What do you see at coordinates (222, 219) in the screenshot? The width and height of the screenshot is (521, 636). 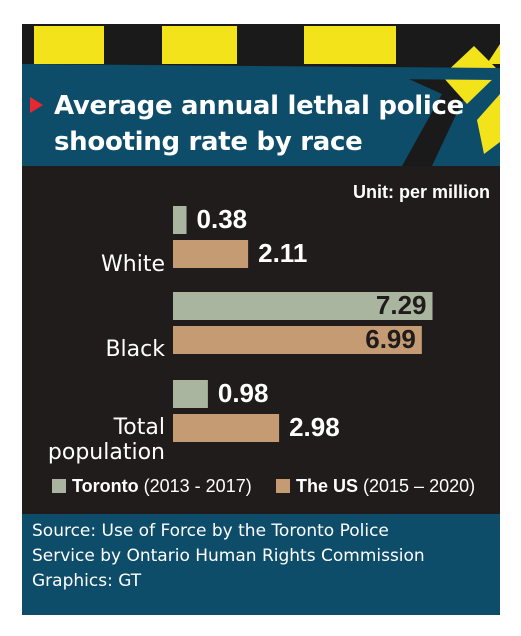 I see `data-label: 0.38` at bounding box center [222, 219].